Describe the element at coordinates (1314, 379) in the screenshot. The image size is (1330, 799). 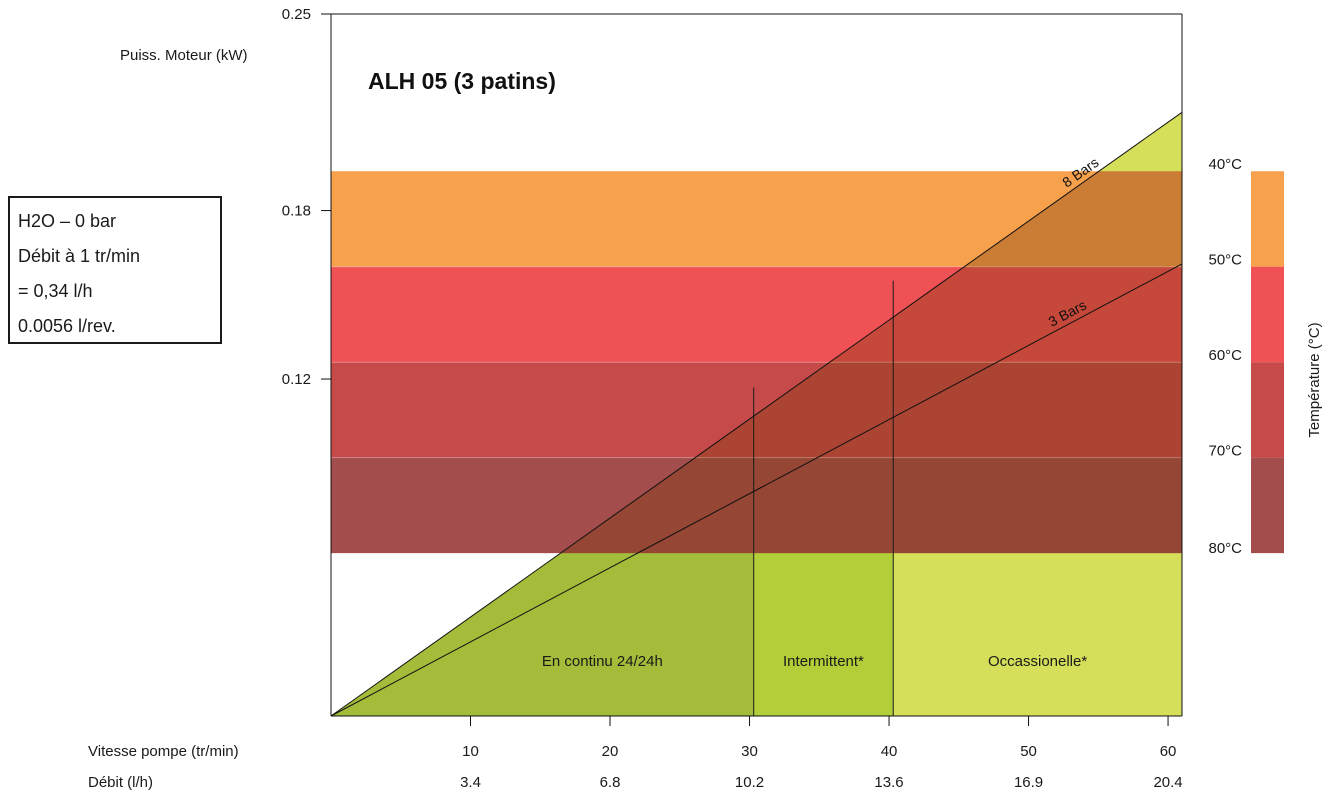
I see `temperature-axis-label: Température (°C)` at that location.